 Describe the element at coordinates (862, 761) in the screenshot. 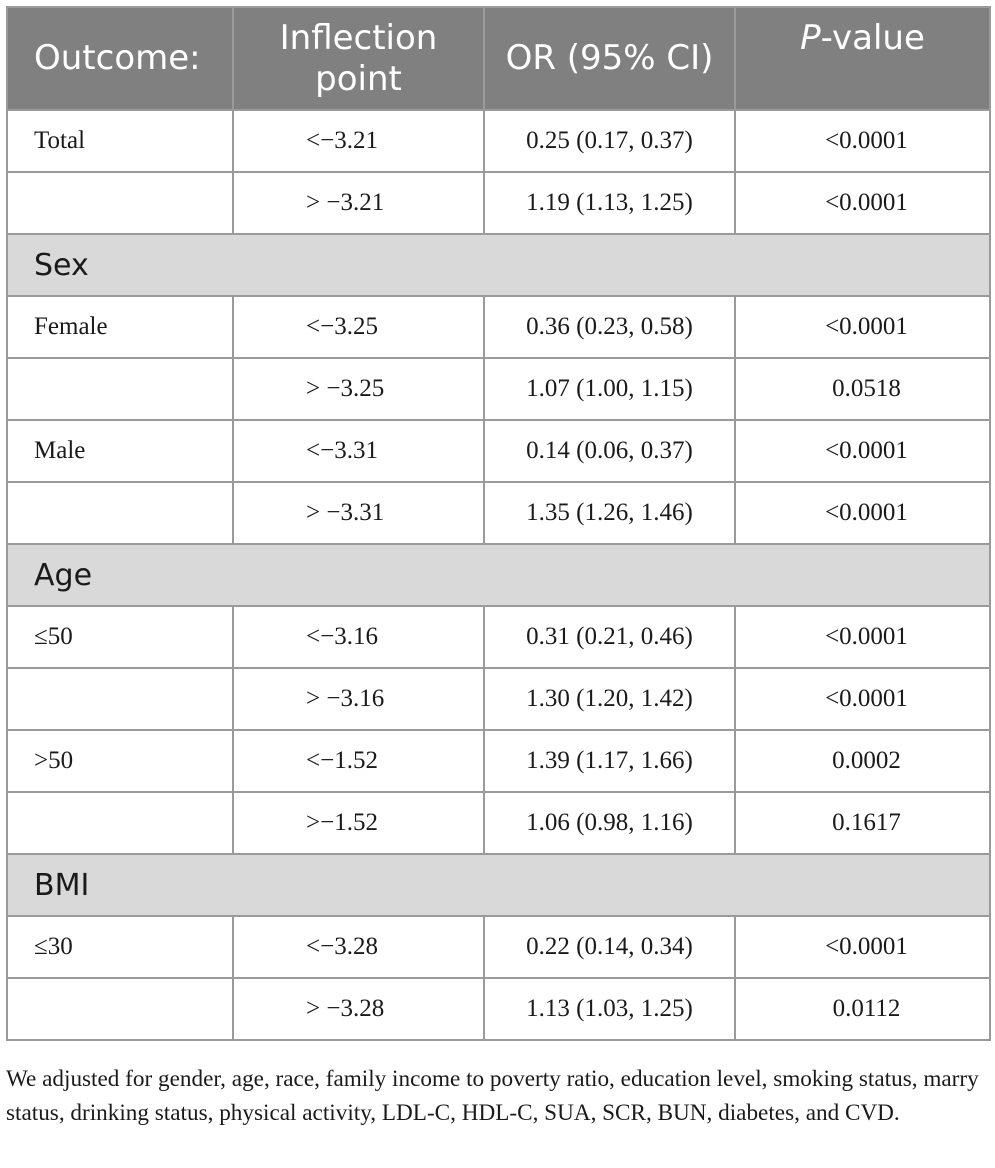

I see `p-value-cell: 0.0002` at that location.